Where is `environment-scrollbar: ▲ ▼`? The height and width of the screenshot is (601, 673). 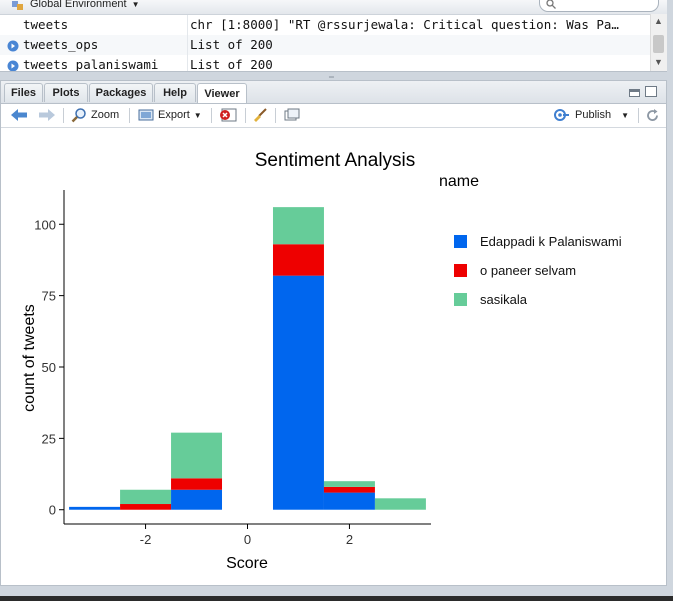 environment-scrollbar: ▲ ▼ is located at coordinates (658, 42).